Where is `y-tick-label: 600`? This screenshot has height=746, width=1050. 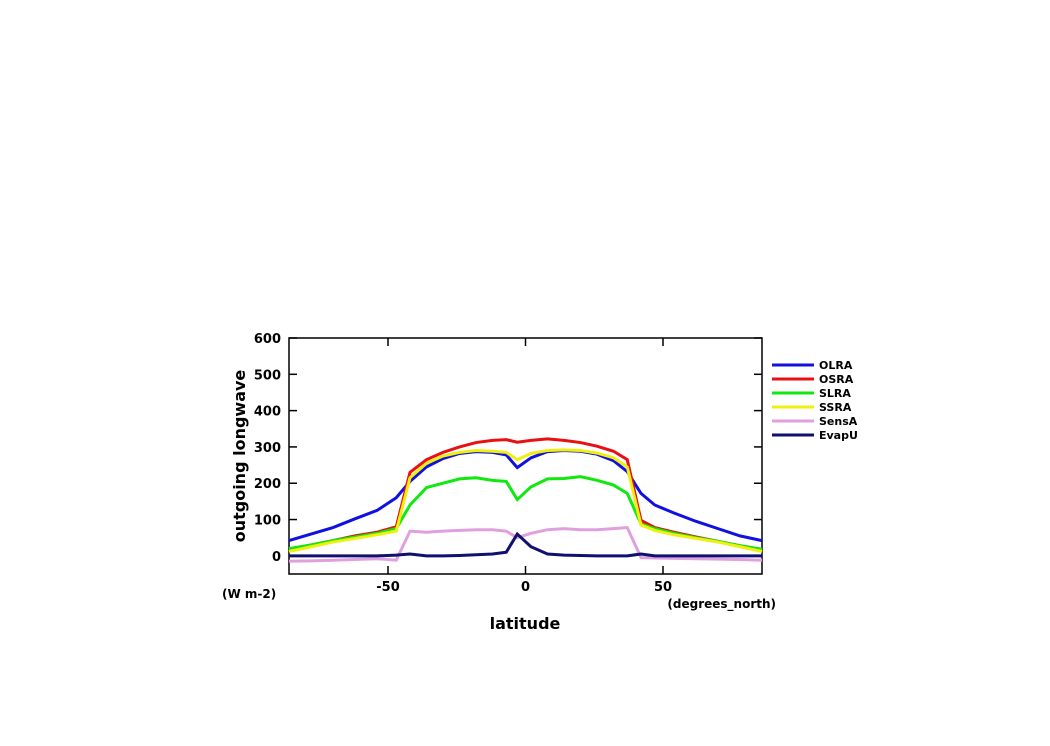 y-tick-label: 600 is located at coordinates (267, 339).